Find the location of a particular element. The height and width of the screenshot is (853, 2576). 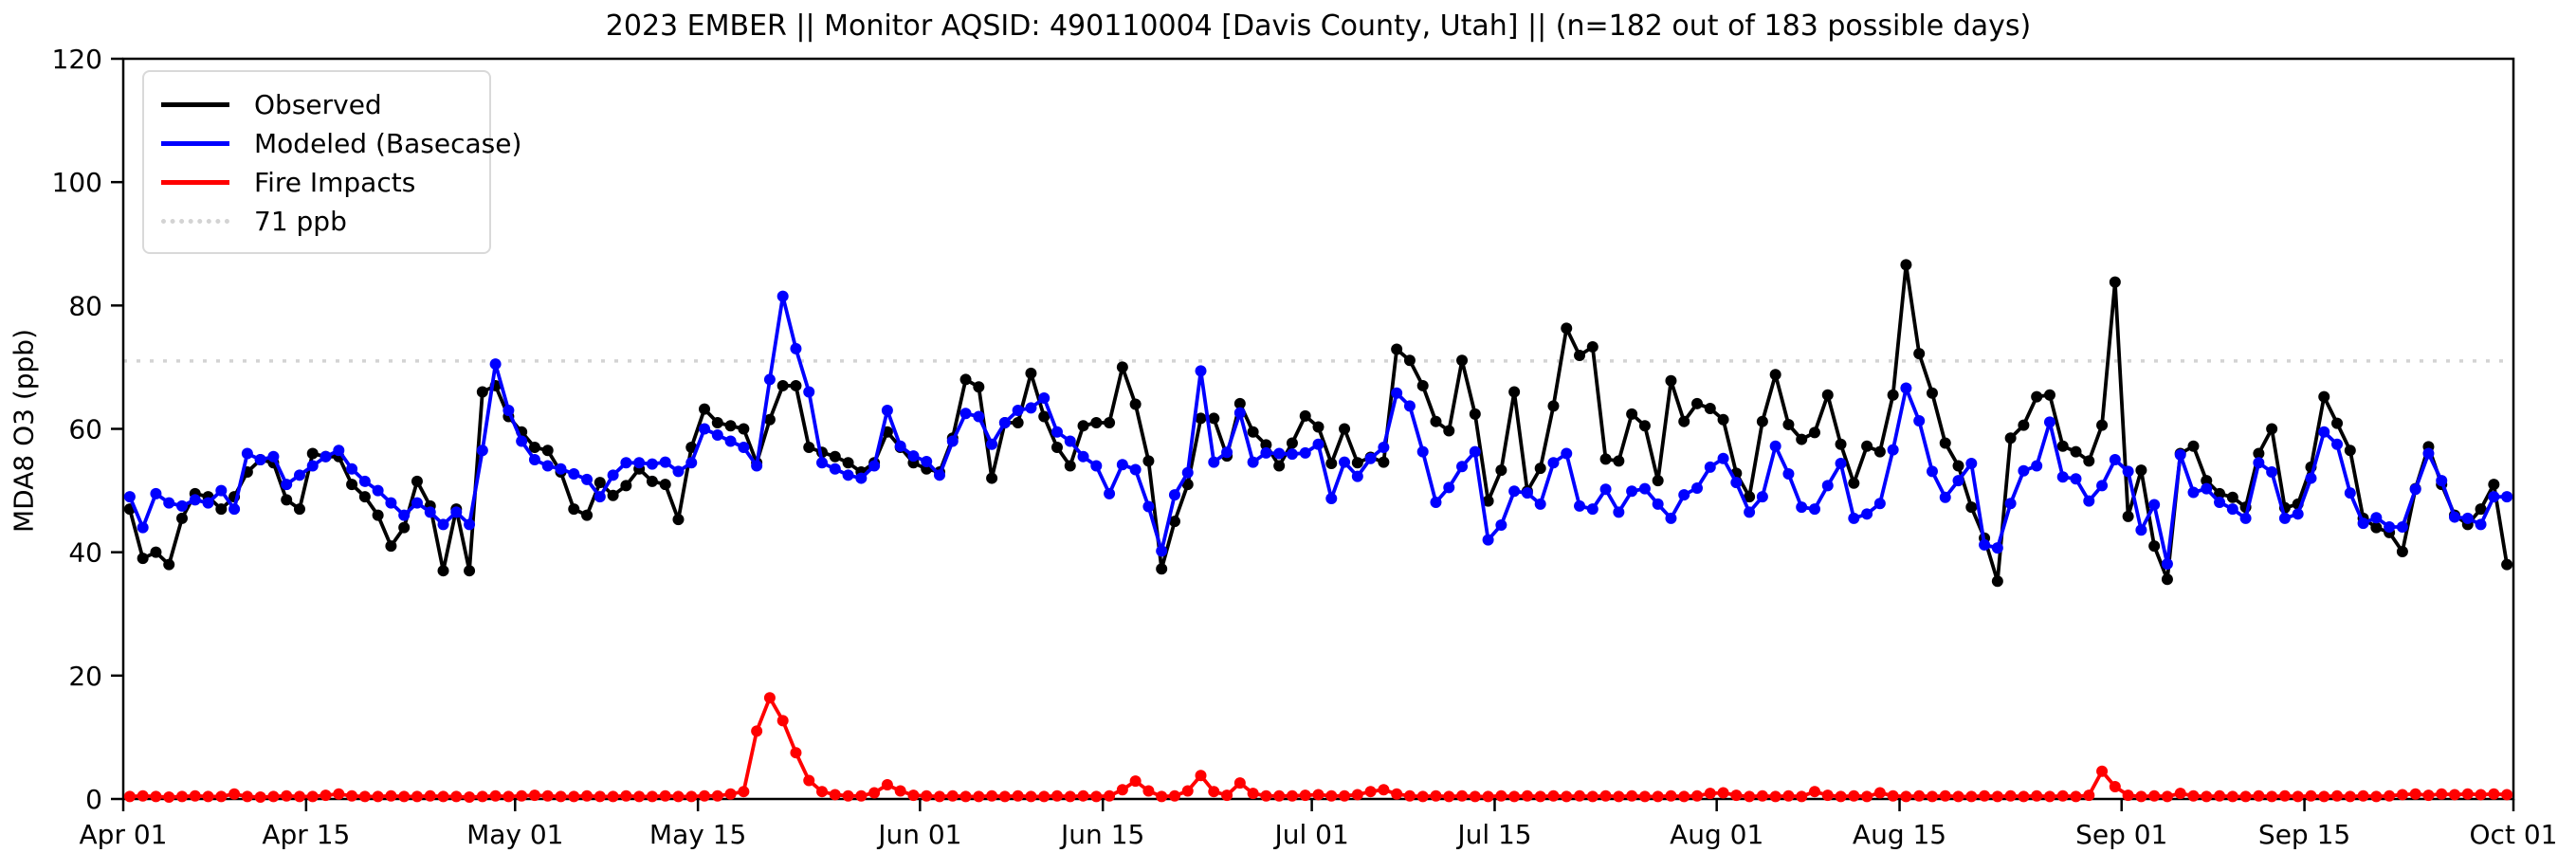

y-tick-label: 20 is located at coordinates (85, 676).